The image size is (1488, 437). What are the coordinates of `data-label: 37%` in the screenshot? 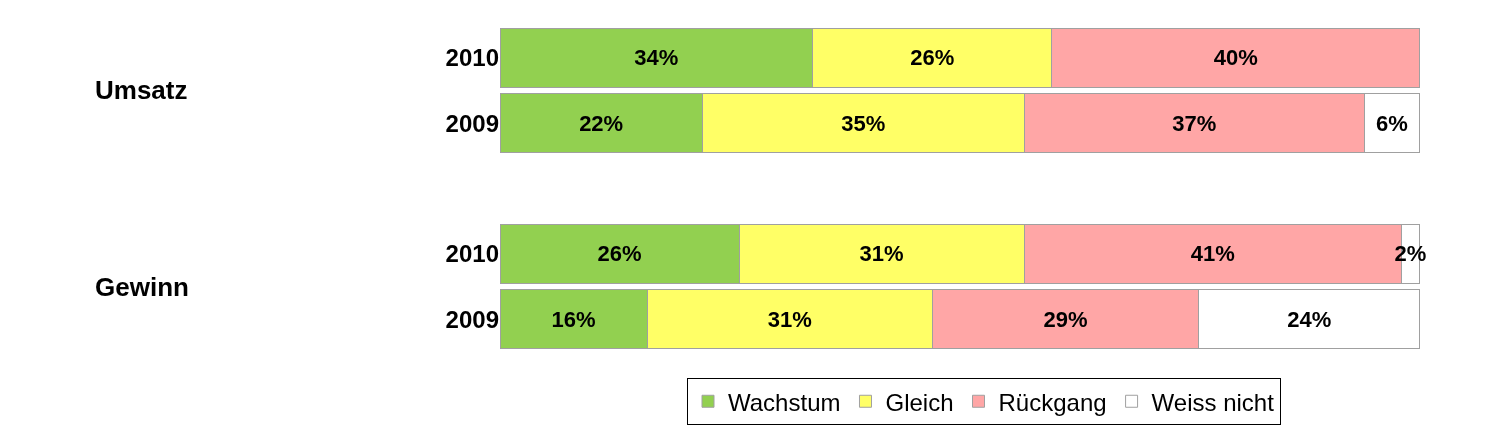 It's located at (1194, 123).